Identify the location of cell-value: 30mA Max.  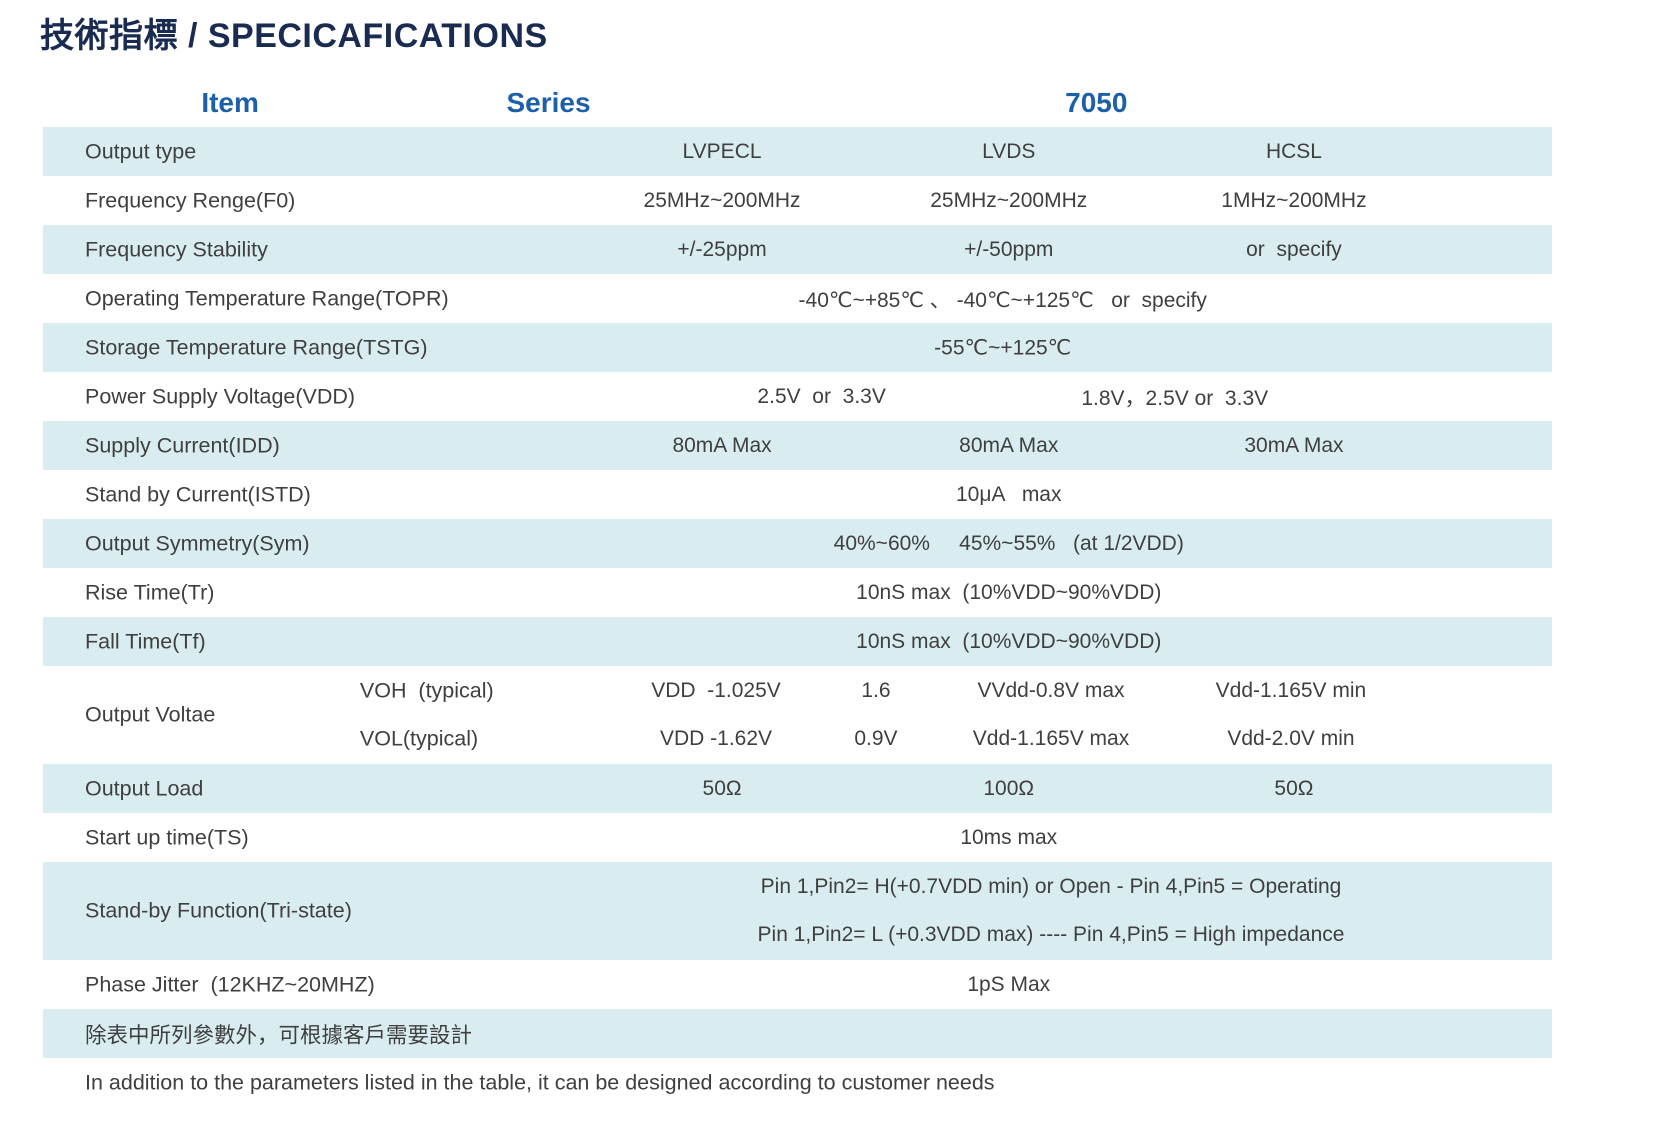
(1294, 445).